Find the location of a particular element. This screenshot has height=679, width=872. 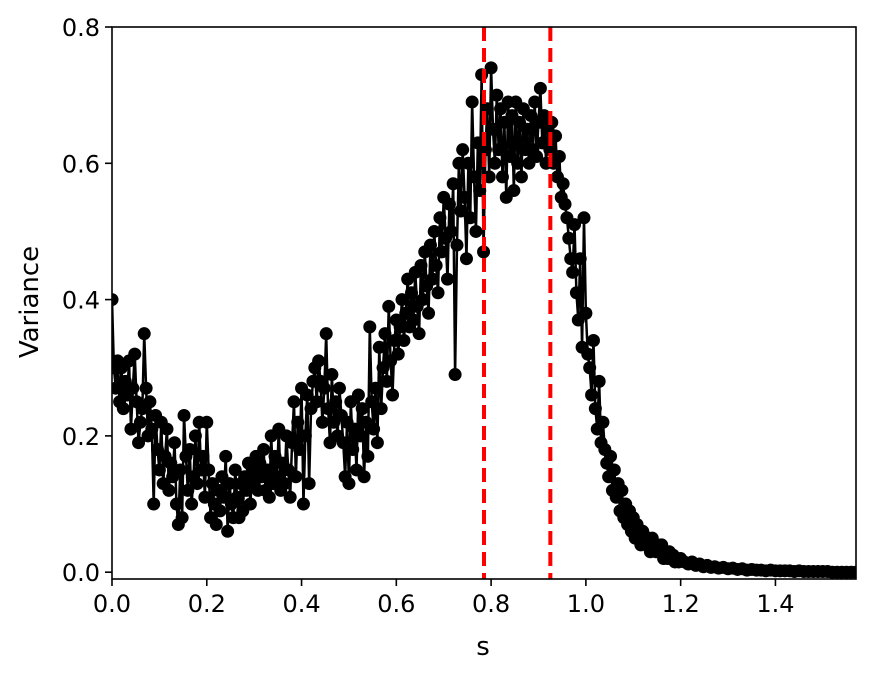

x-tick-label: 1.4 is located at coordinates (775, 604).